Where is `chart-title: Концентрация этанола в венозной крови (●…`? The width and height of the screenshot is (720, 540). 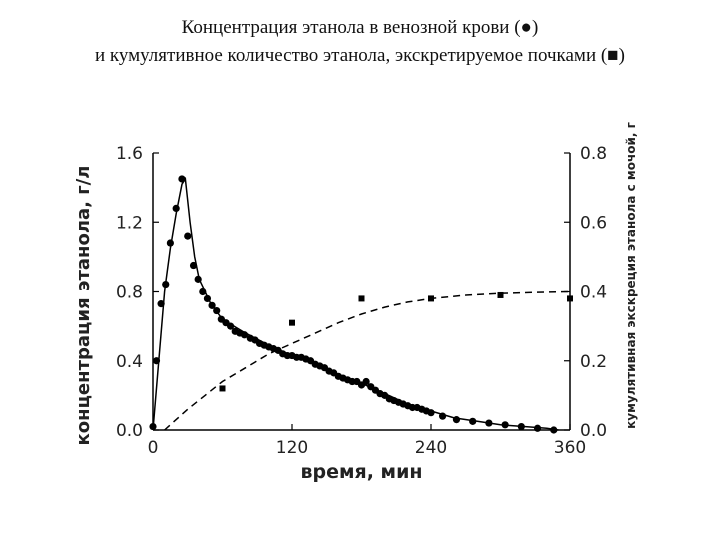 chart-title: Концентрация этанола в венозной крови (●… is located at coordinates (360, 42).